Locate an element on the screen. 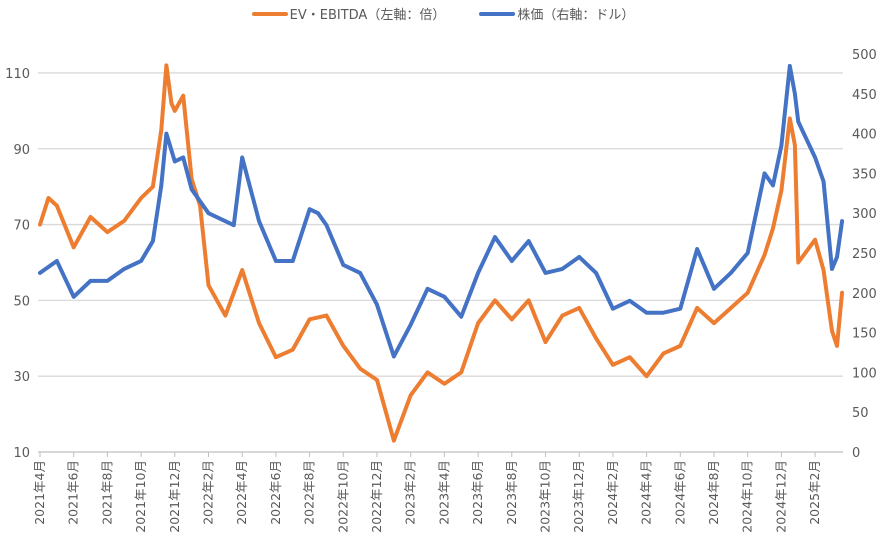  x-axis-tick-label: 2022年10月 is located at coordinates (342, 496).